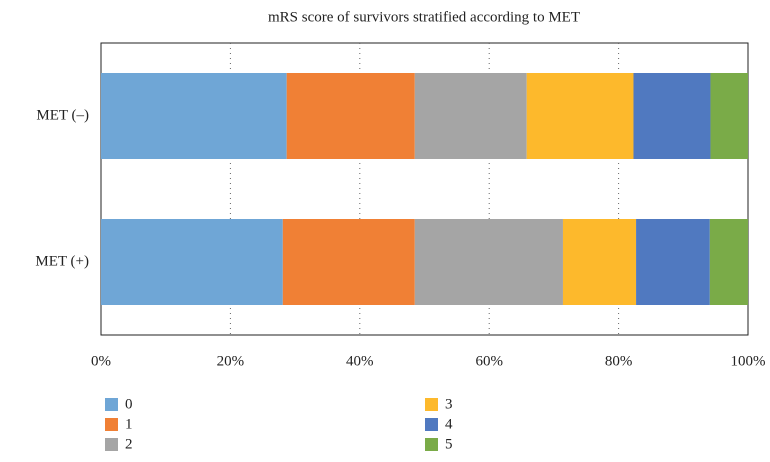 The height and width of the screenshot is (462, 770). Describe the element at coordinates (449, 404) in the screenshot. I see `legend-label: 3` at that location.